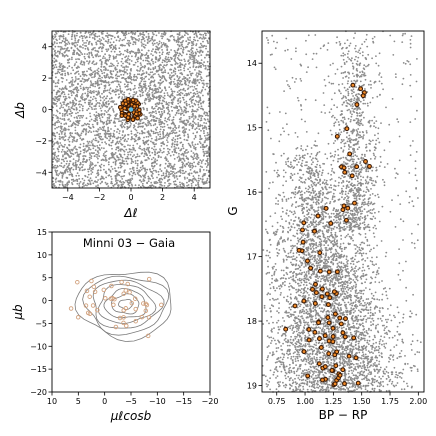  What do you see at coordinates (41, 172) in the screenshot?
I see `y-tick-label: −4` at bounding box center [41, 172].